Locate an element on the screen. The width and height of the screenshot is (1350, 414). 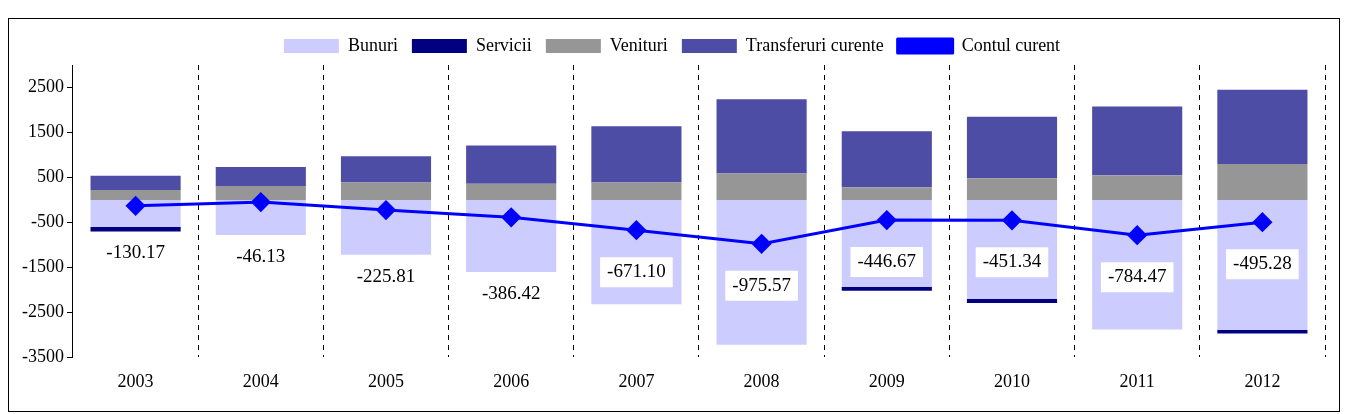
data-label: -225.81 is located at coordinates (386, 275).